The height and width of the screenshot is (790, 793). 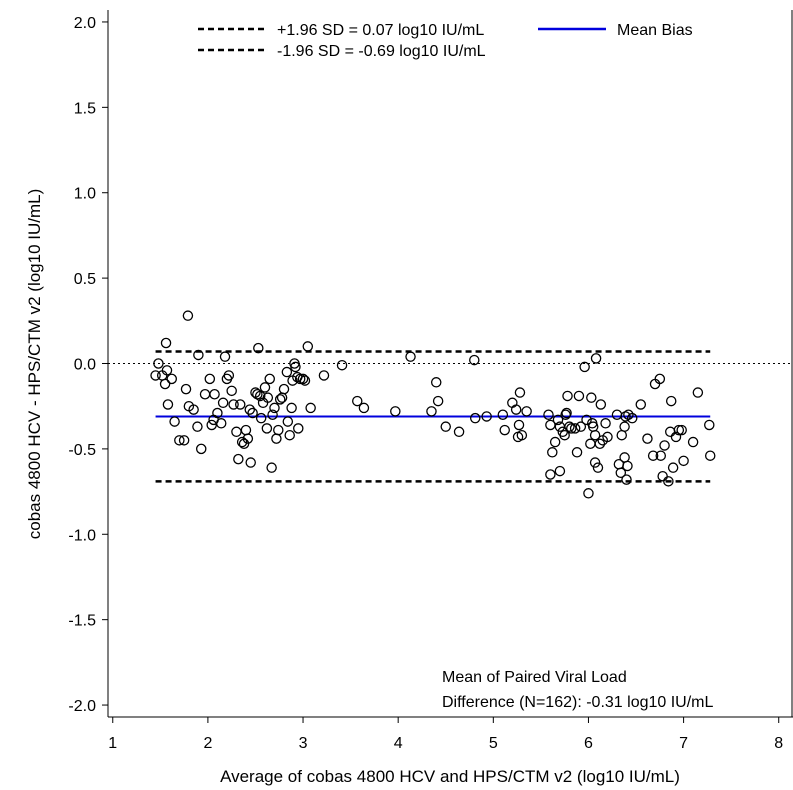 I want to click on legend-upper-loa-label: +1.96 SD = 0.07 log10 IU/mL, so click(x=380, y=30).